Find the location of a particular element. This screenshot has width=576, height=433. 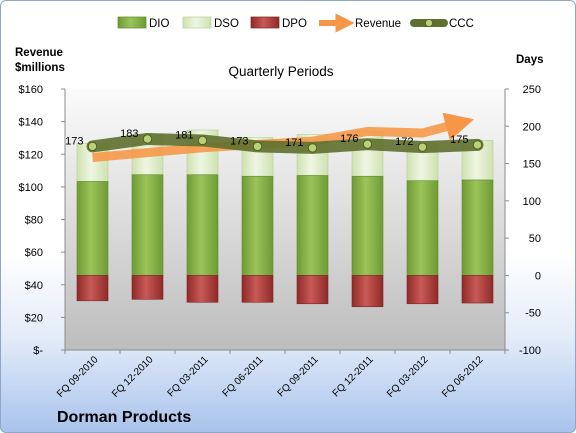

legend-swatch-dpo is located at coordinates (265, 22).